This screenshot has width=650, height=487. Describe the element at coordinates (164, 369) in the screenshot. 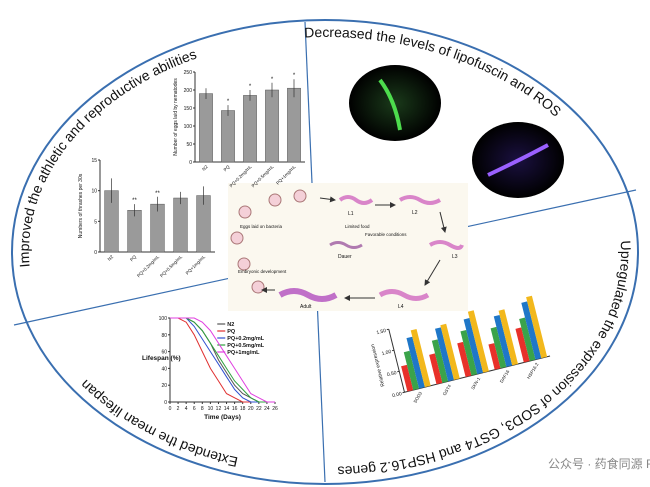

I see `y-tick-label: 40` at that location.